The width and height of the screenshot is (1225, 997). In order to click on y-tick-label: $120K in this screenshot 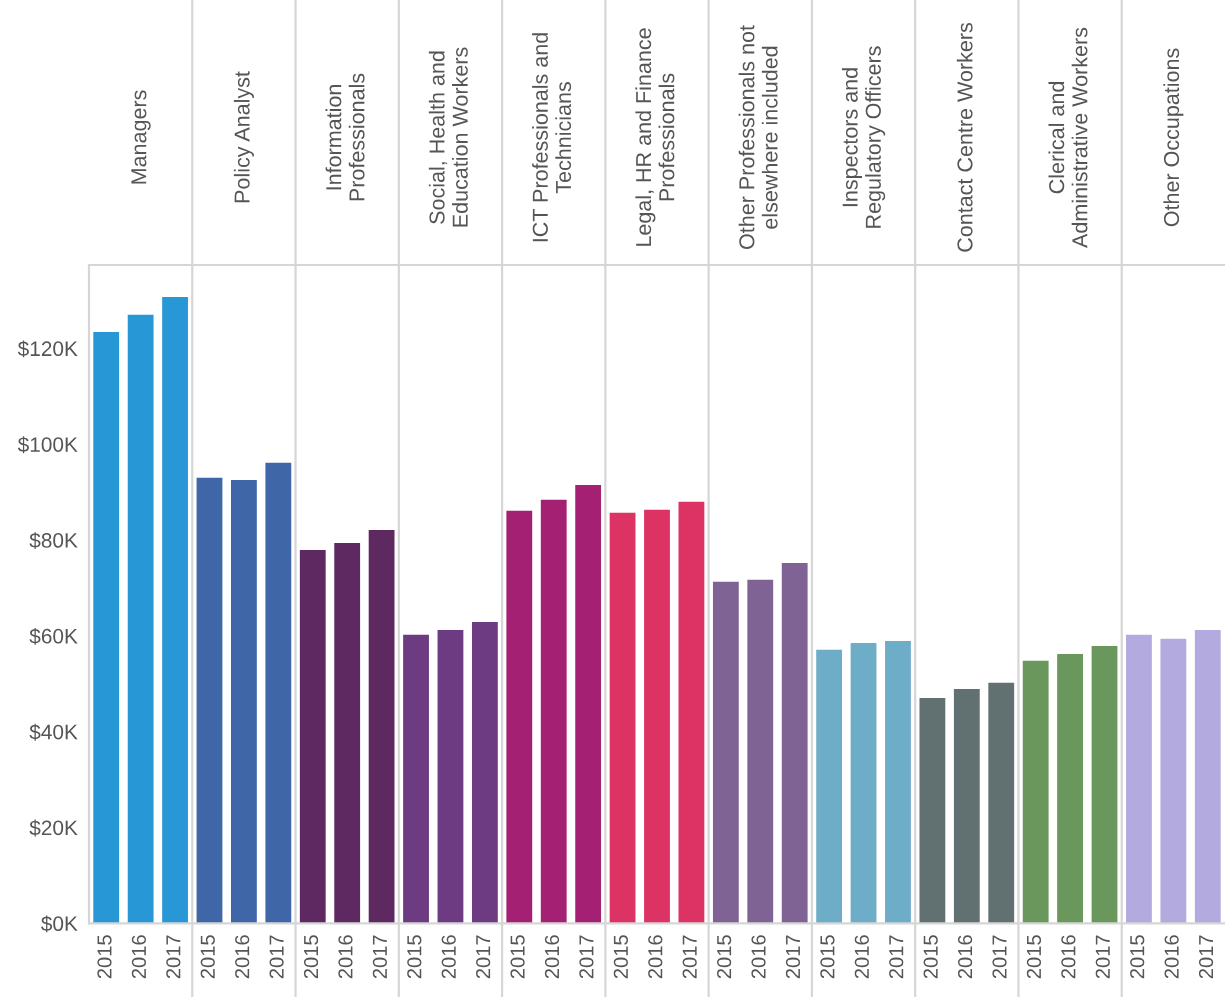, I will do `click(47, 349)`.